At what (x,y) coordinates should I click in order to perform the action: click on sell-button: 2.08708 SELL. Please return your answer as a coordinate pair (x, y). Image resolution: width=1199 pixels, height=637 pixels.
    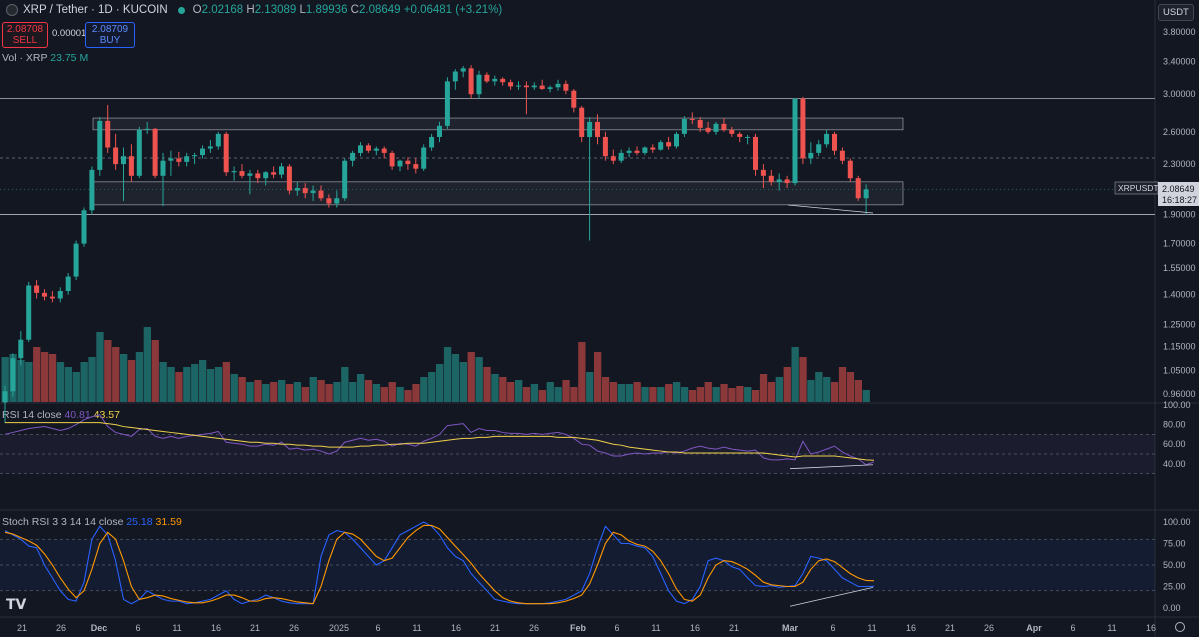
    Looking at the image, I should click on (25, 35).